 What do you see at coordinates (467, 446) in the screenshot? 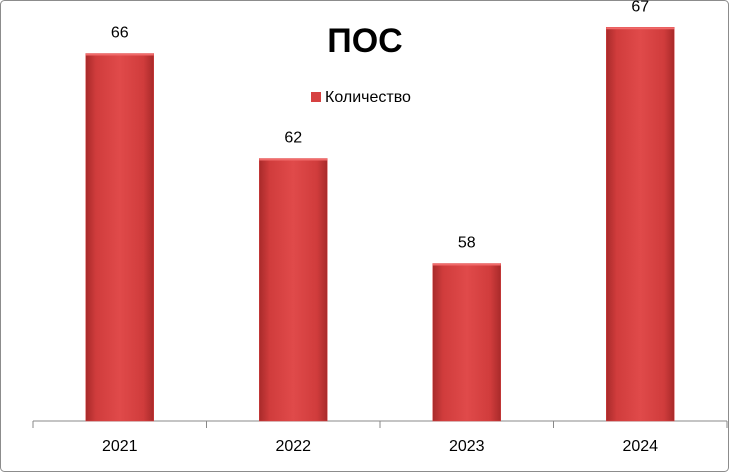
I see `x-tick-label: 2023` at bounding box center [467, 446].